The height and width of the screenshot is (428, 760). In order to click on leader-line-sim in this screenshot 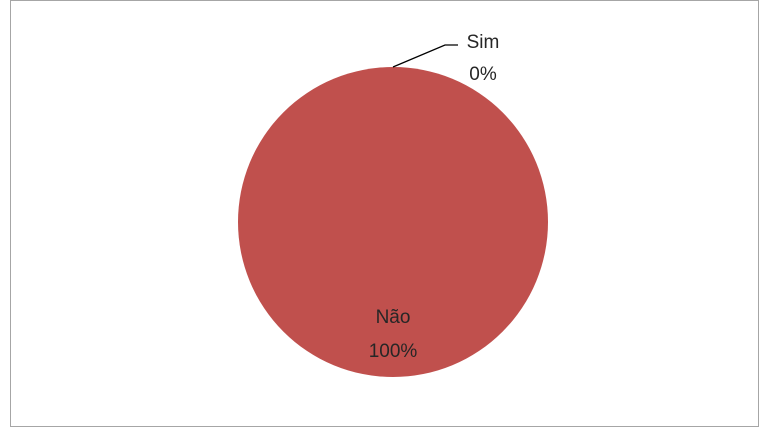, I will do `click(425, 56)`.